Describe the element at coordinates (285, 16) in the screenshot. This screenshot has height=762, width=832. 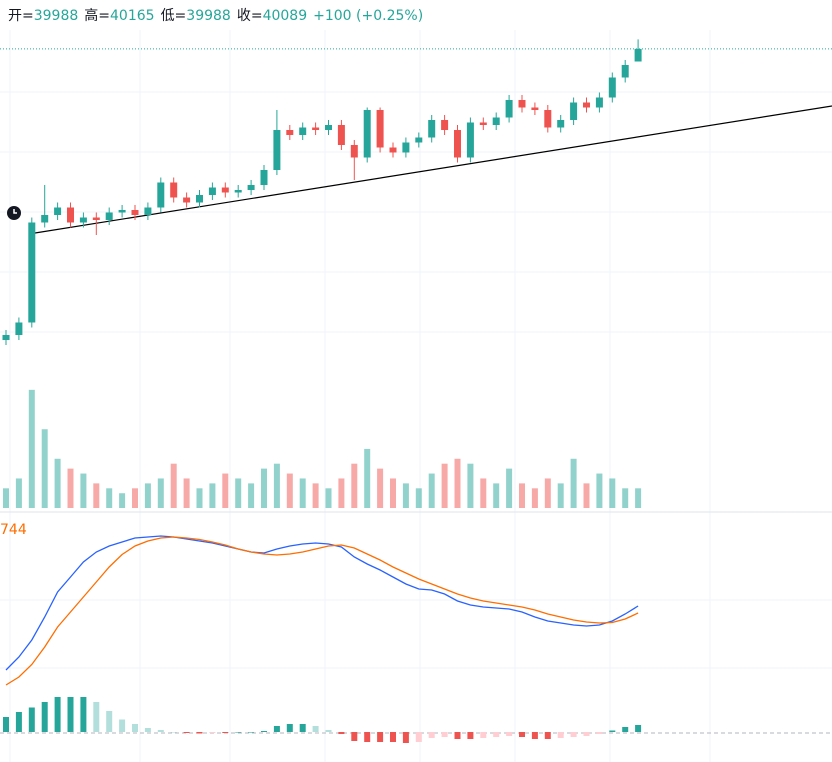
I see `legend-value: 40089` at that location.